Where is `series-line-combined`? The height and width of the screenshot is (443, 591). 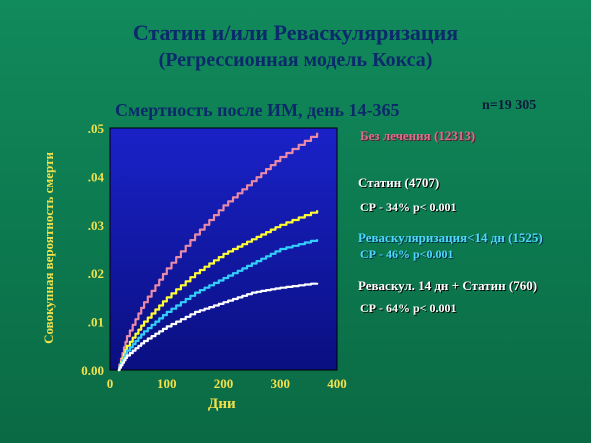 series-line-combined is located at coordinates (218, 327).